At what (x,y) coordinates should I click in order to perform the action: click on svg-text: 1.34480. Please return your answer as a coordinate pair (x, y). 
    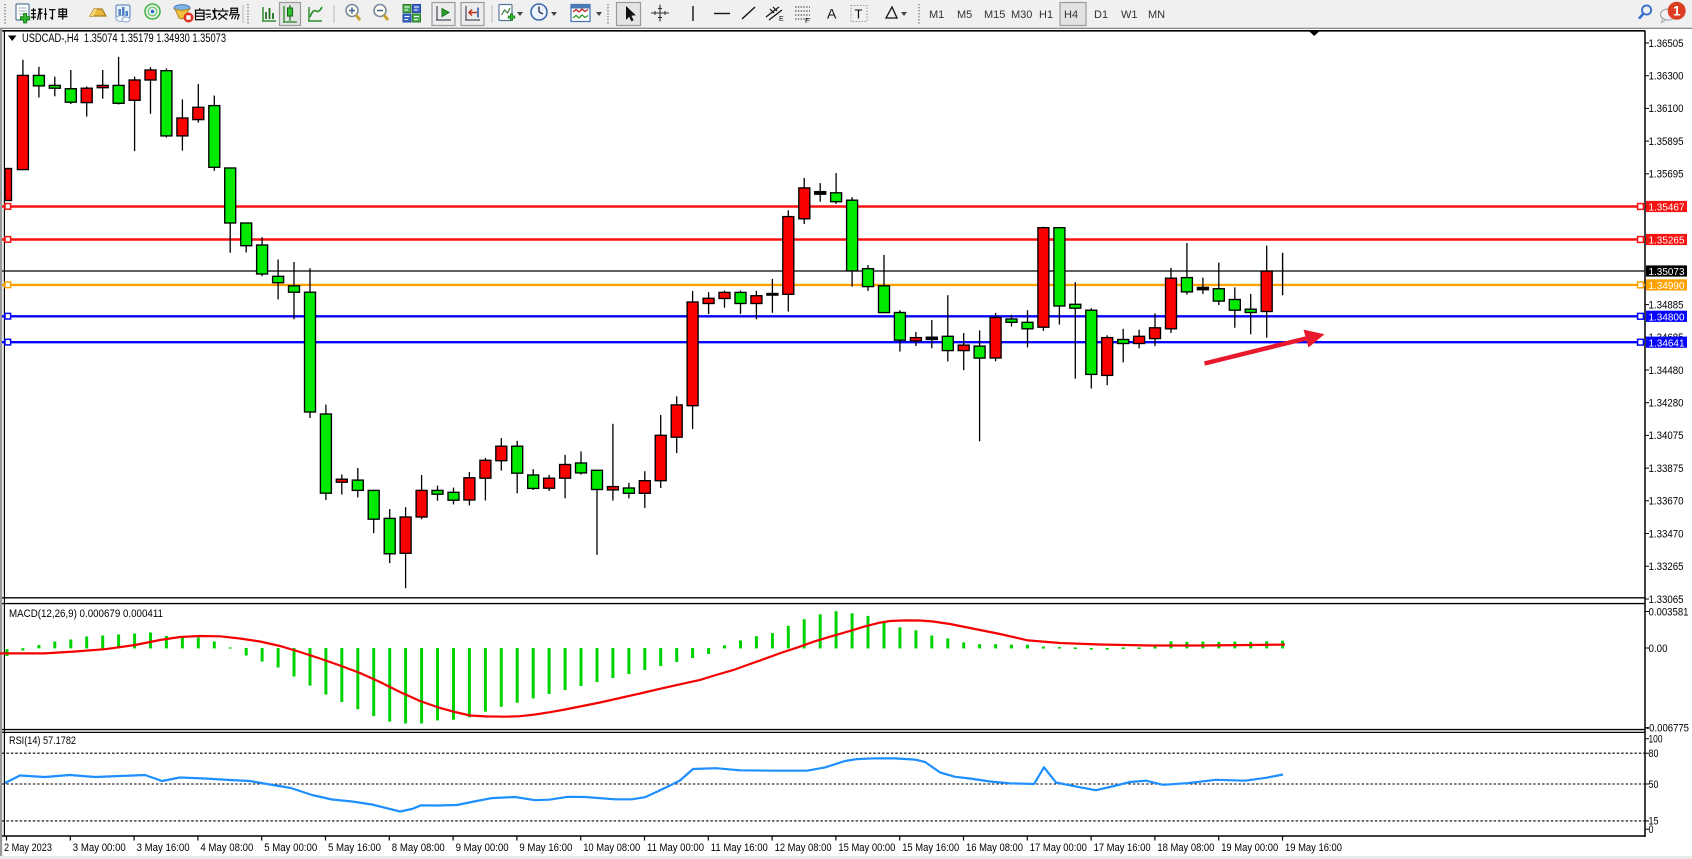
    Looking at the image, I should click on (1666, 371).